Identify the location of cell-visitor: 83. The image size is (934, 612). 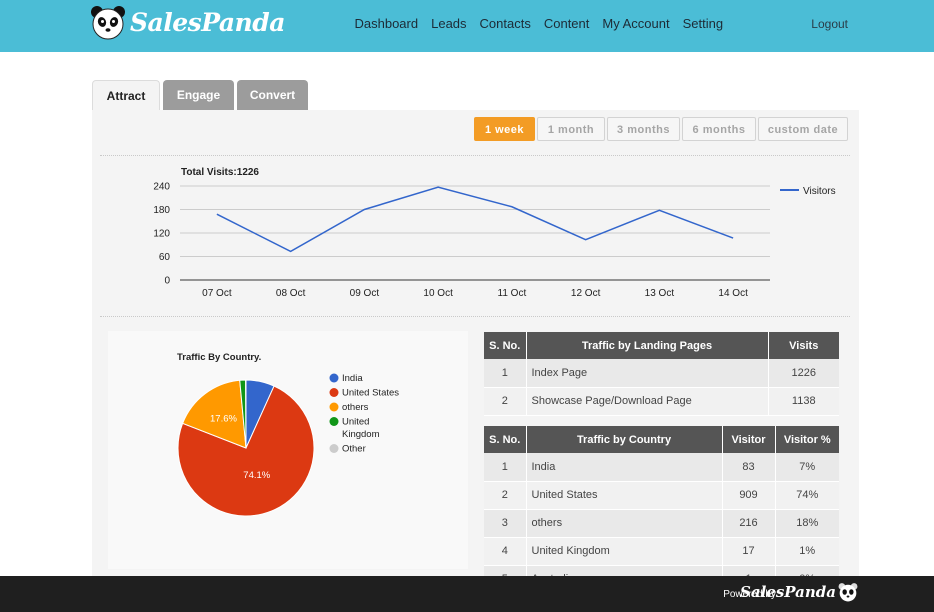
(749, 467).